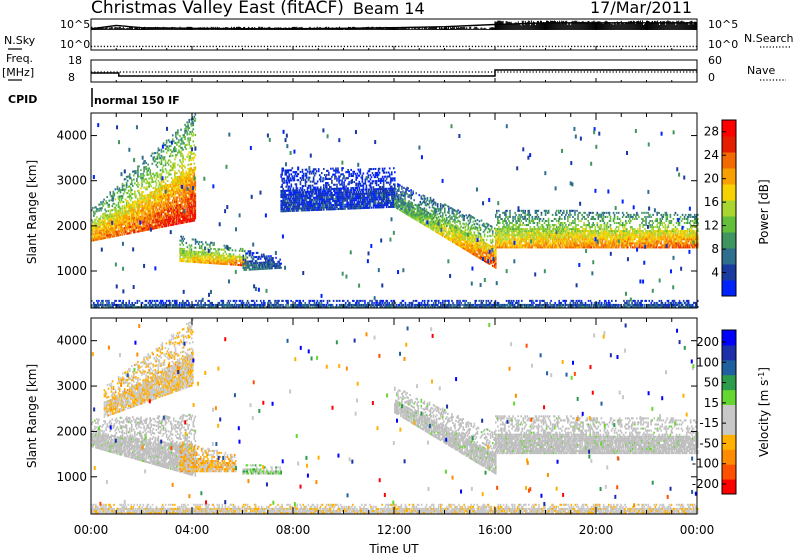 The width and height of the screenshot is (800, 558). Describe the element at coordinates (19, 58) in the screenshot. I see `freq-label: Freq.` at that location.